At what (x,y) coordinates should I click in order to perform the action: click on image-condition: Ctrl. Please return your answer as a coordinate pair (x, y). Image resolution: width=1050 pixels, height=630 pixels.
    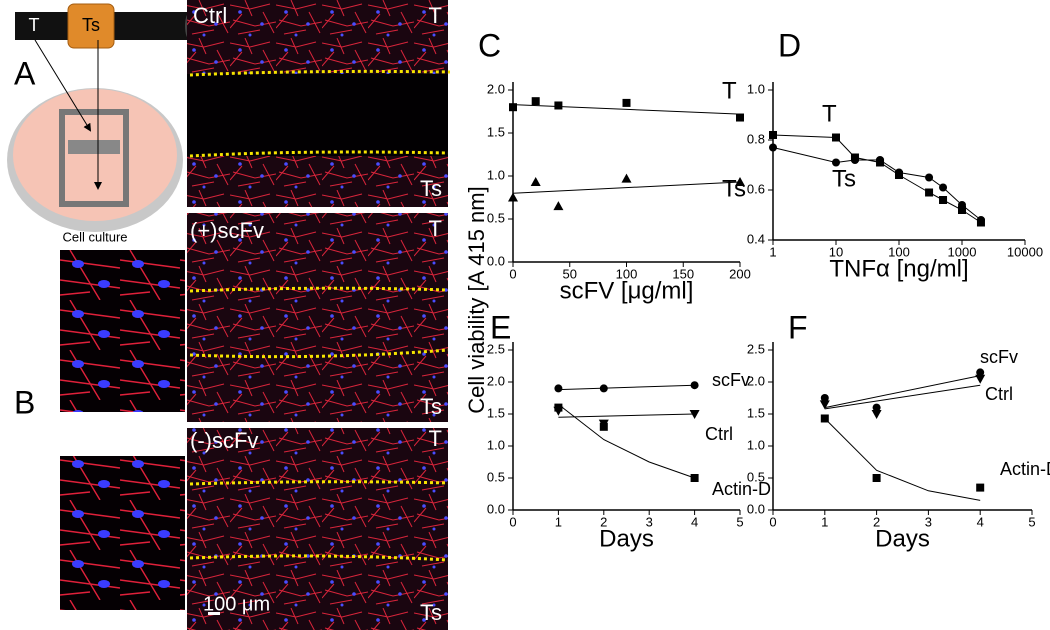
    Looking at the image, I should click on (210, 15).